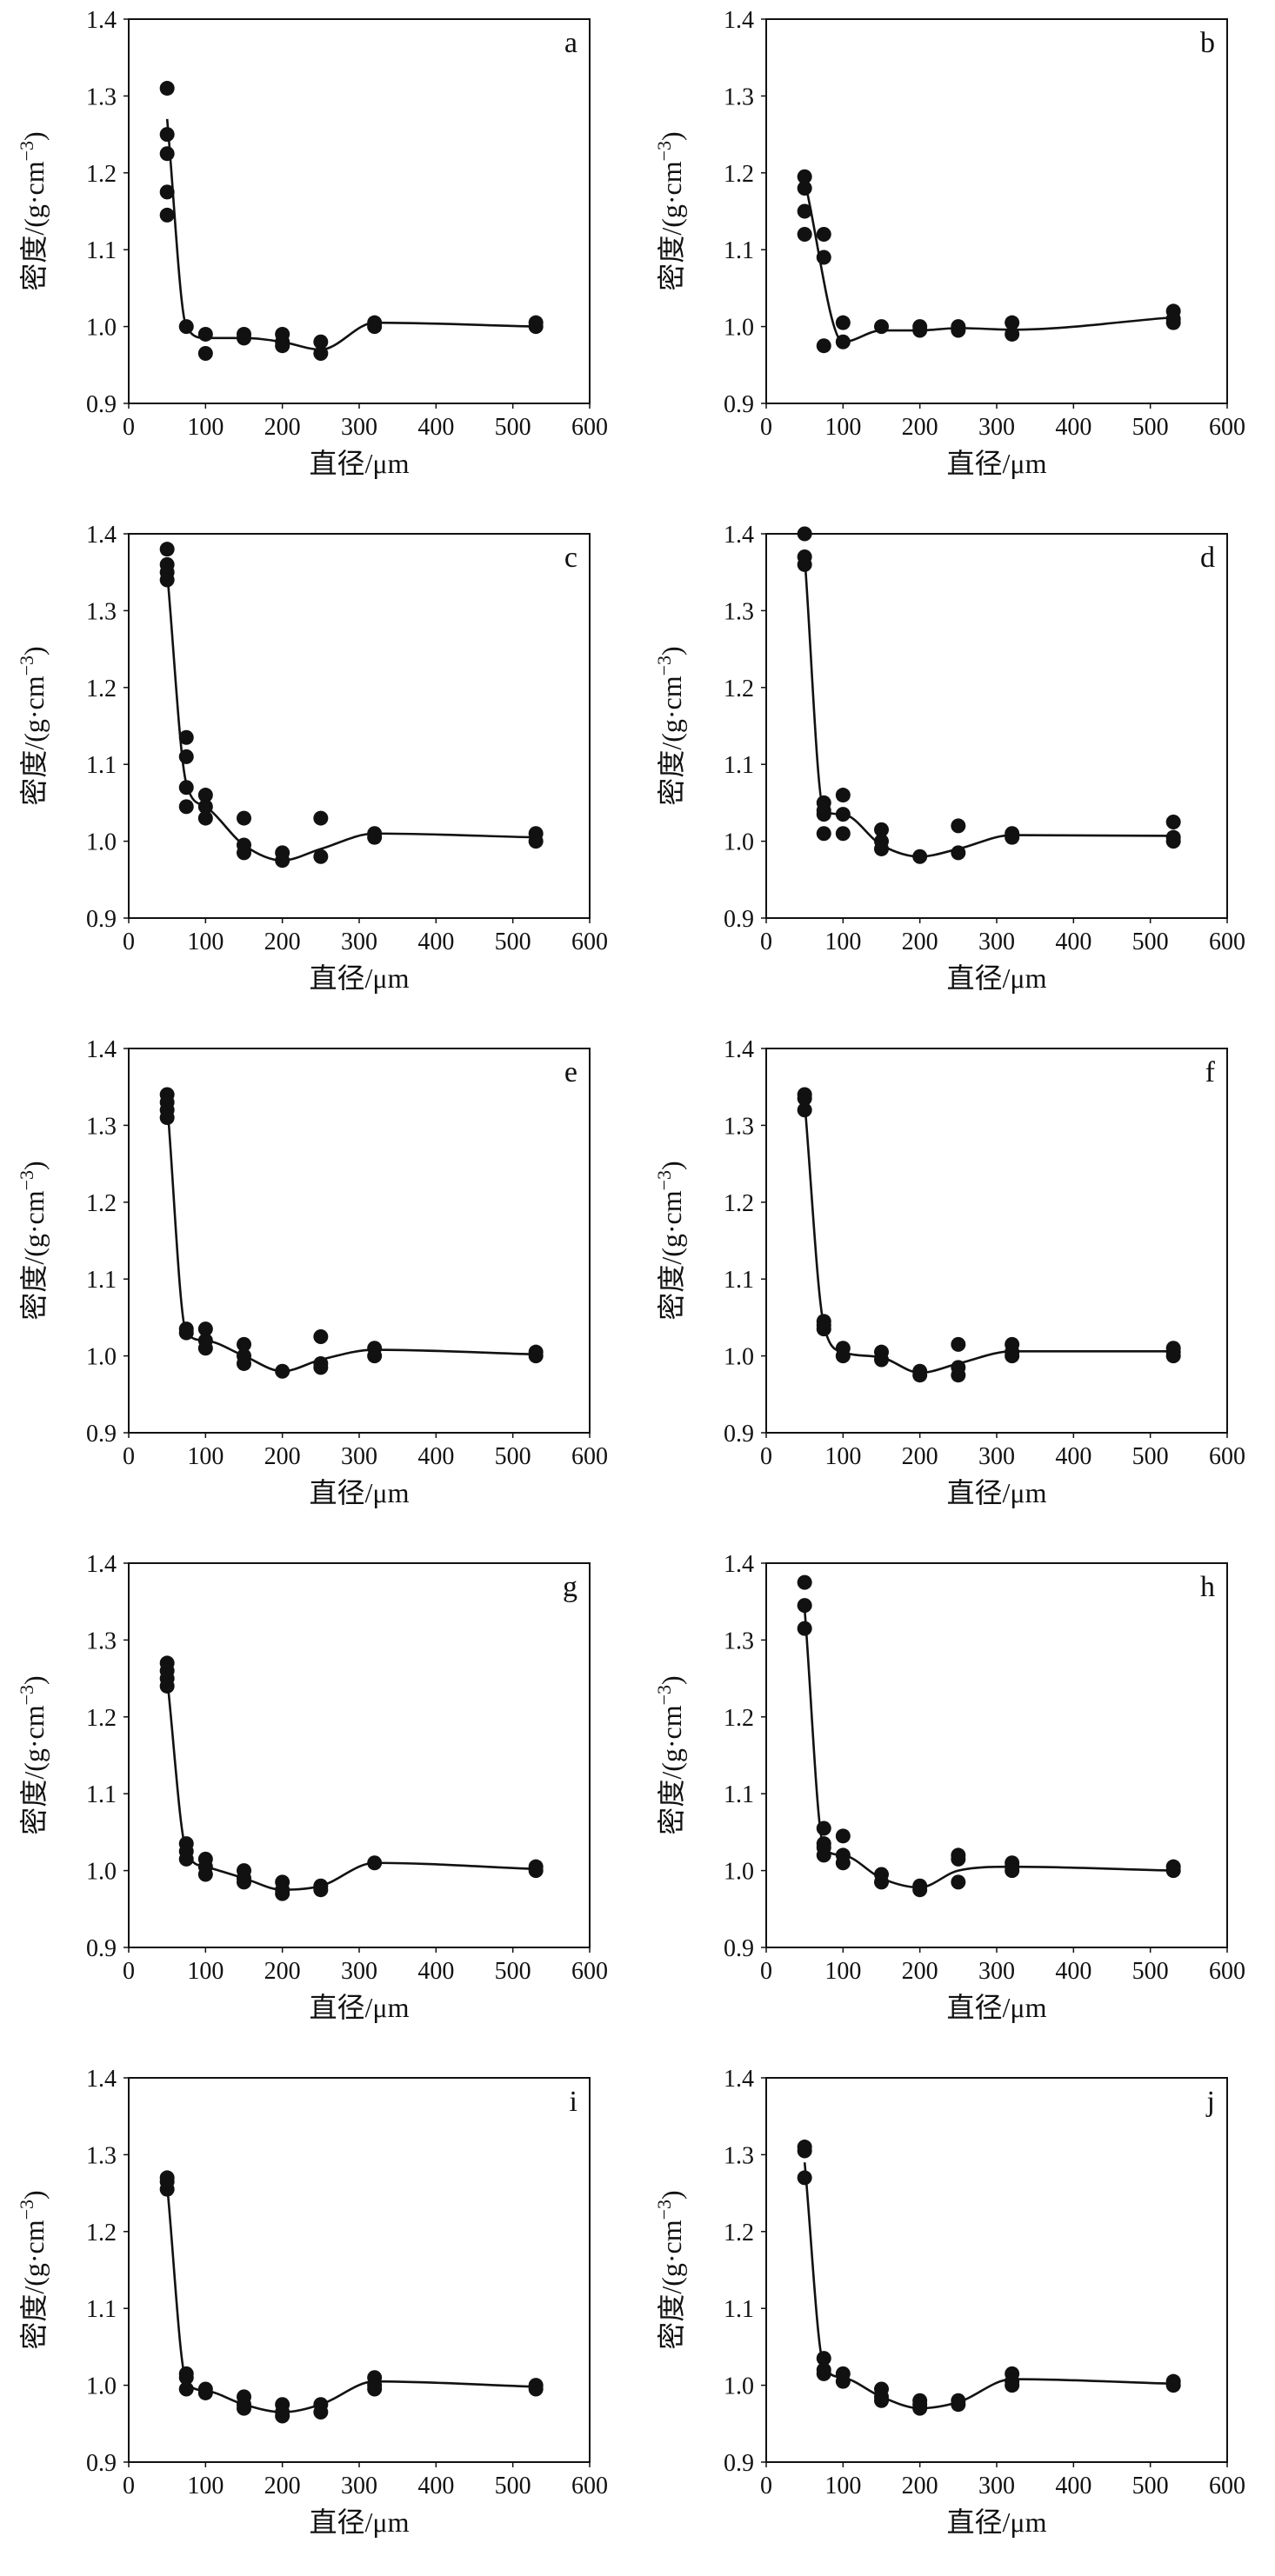  Describe the element at coordinates (102, 1280) in the screenshot. I see `y-tick-label: 1.1` at that location.